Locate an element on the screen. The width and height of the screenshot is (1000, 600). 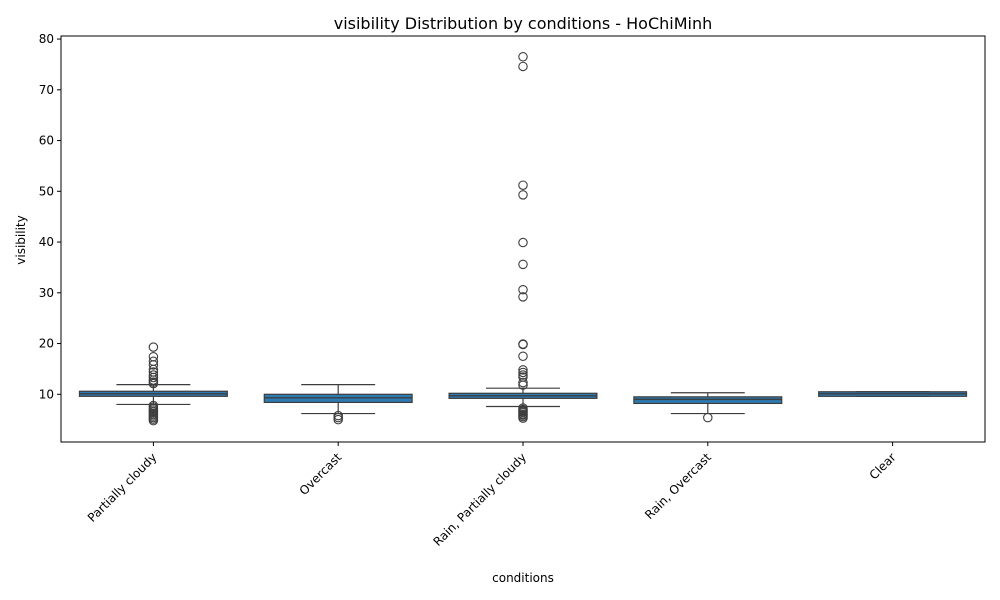
x-axis-label: conditions is located at coordinates (523, 578).